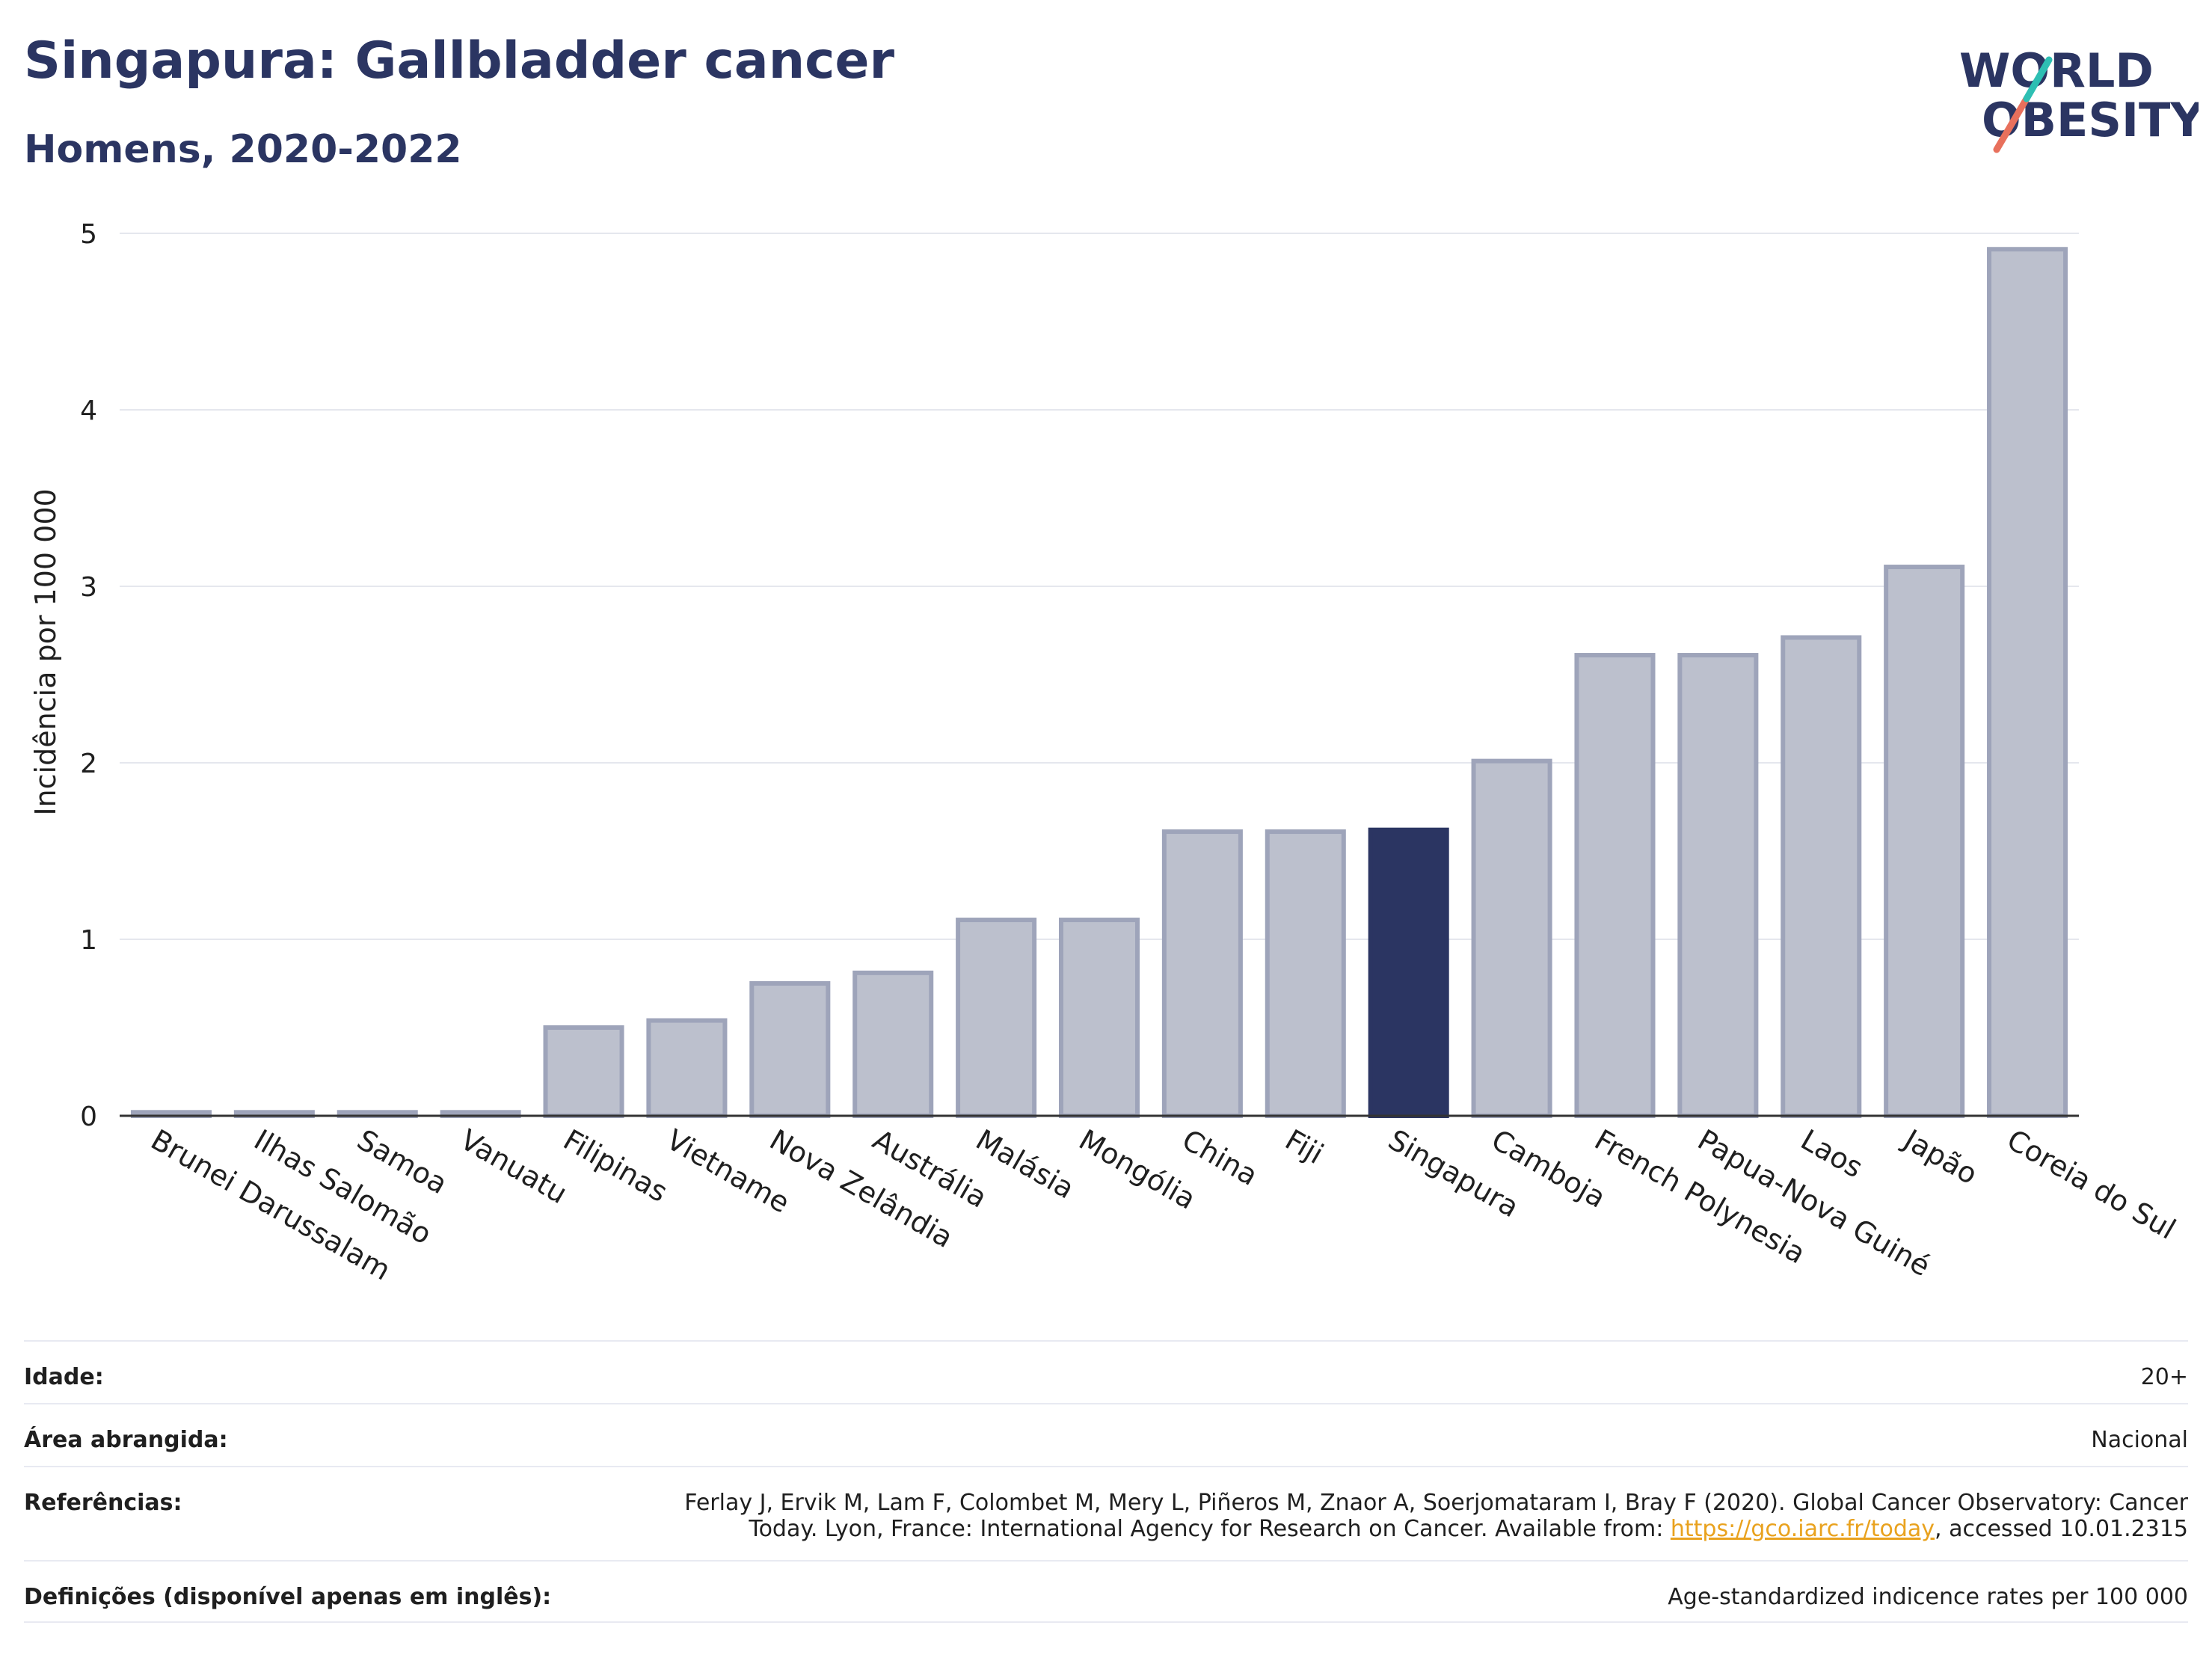 This screenshot has width=2212, height=1655. Describe the element at coordinates (64, 1377) in the screenshot. I see `age-label: Idade:` at that location.